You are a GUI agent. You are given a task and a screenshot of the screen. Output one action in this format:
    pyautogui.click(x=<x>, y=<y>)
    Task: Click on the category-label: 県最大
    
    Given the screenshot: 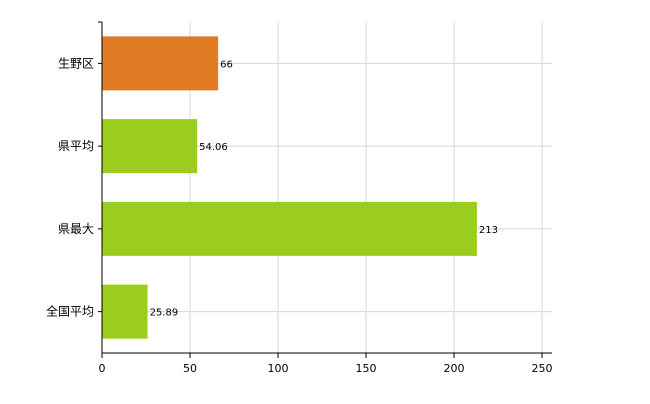 What is the action you would take?
    pyautogui.click(x=76, y=229)
    